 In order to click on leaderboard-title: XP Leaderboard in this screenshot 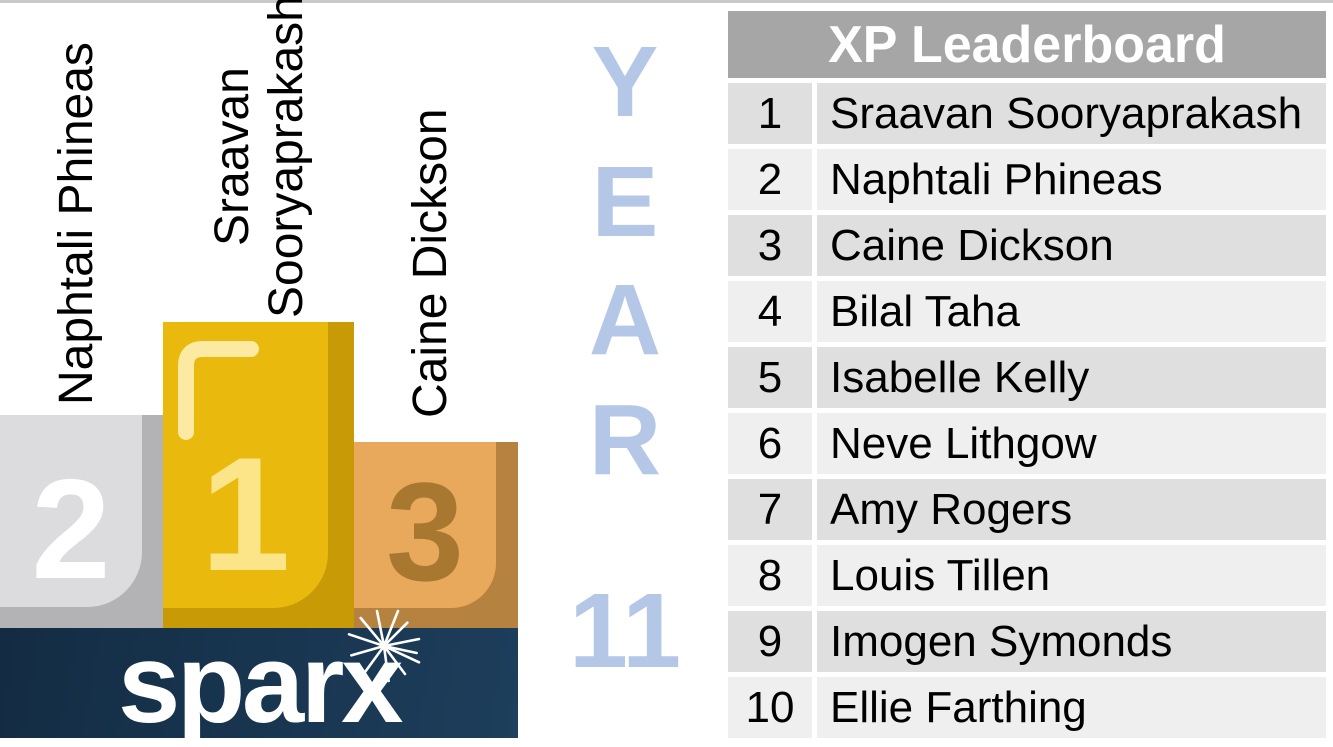, I will do `click(1027, 44)`.